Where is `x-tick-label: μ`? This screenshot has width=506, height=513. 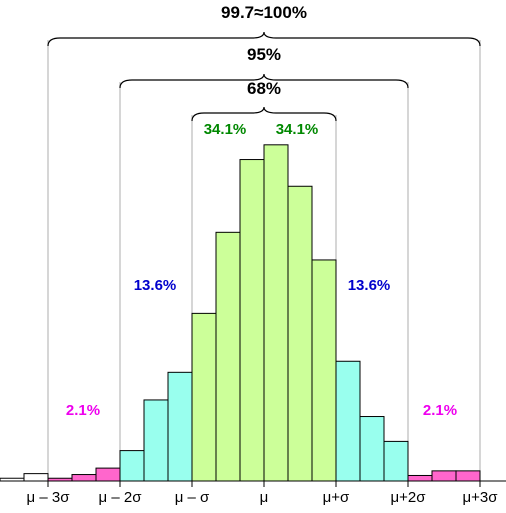
x-tick-label: μ is located at coordinates (264, 497).